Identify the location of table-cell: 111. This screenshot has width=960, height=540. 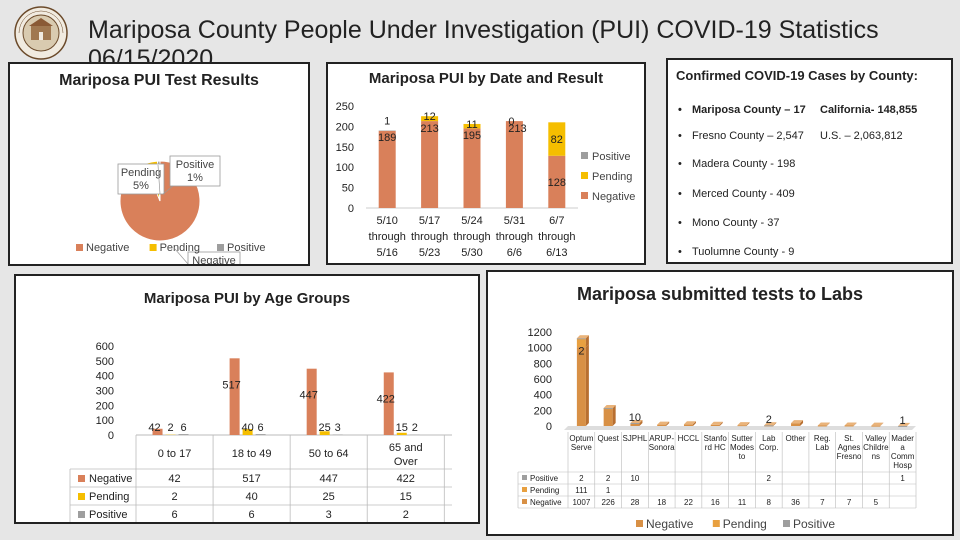
(581, 490).